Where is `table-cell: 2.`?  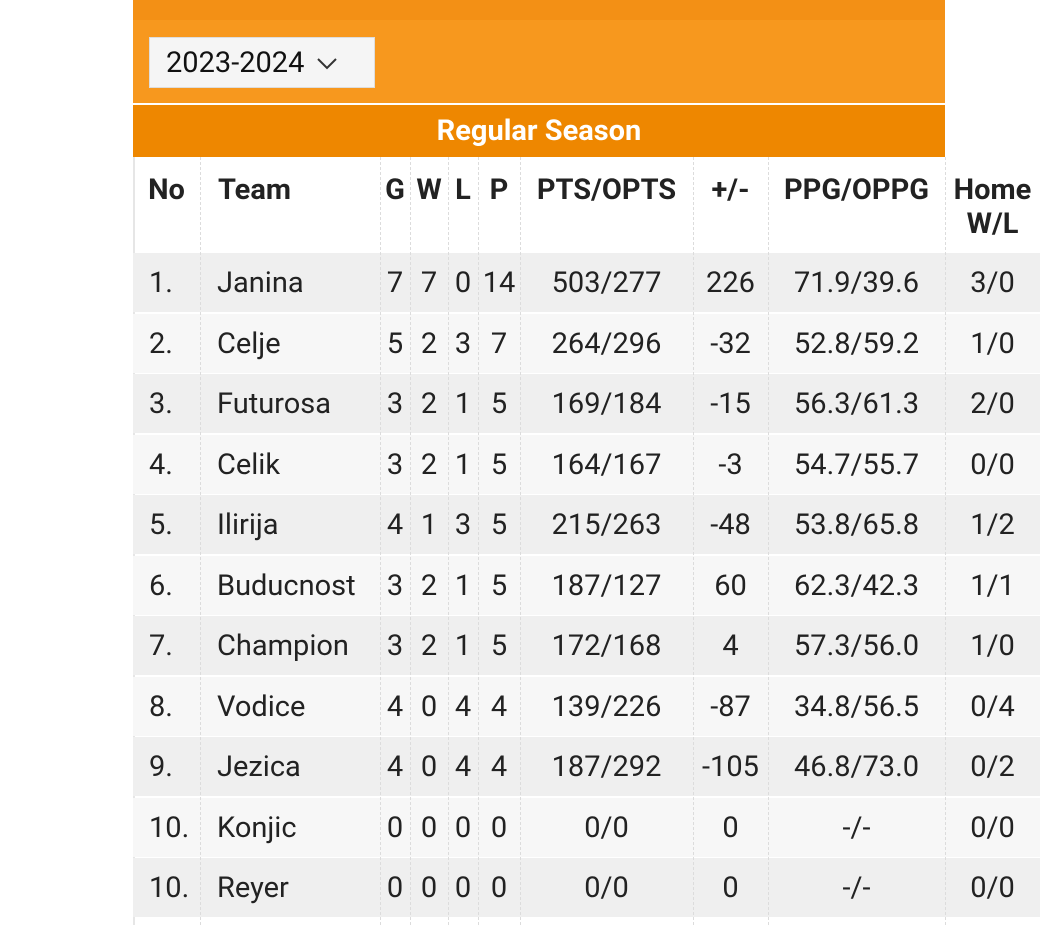 table-cell: 2. is located at coordinates (161, 343).